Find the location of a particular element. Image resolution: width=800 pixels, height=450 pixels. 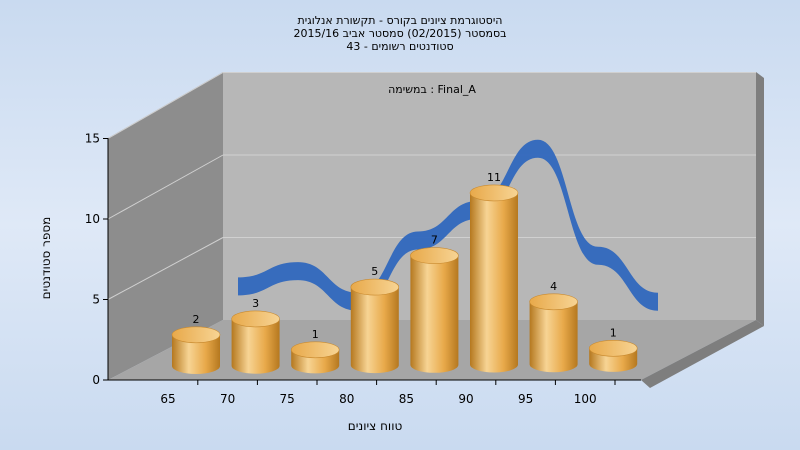

x-tick-label: 65 is located at coordinates (167, 399).